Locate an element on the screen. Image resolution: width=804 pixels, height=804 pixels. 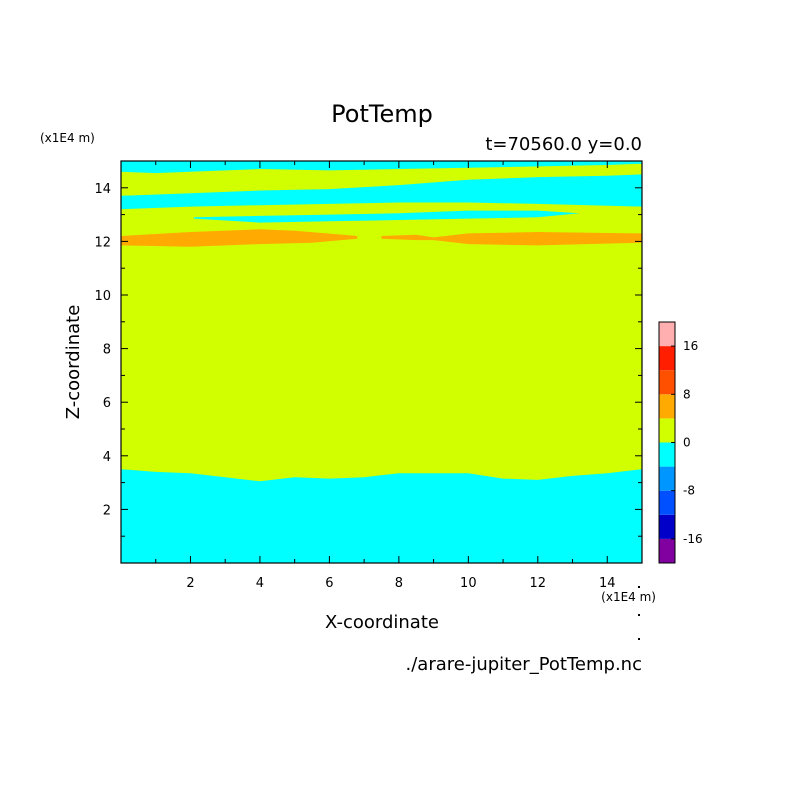
x-tick-label: 4 is located at coordinates (260, 583).